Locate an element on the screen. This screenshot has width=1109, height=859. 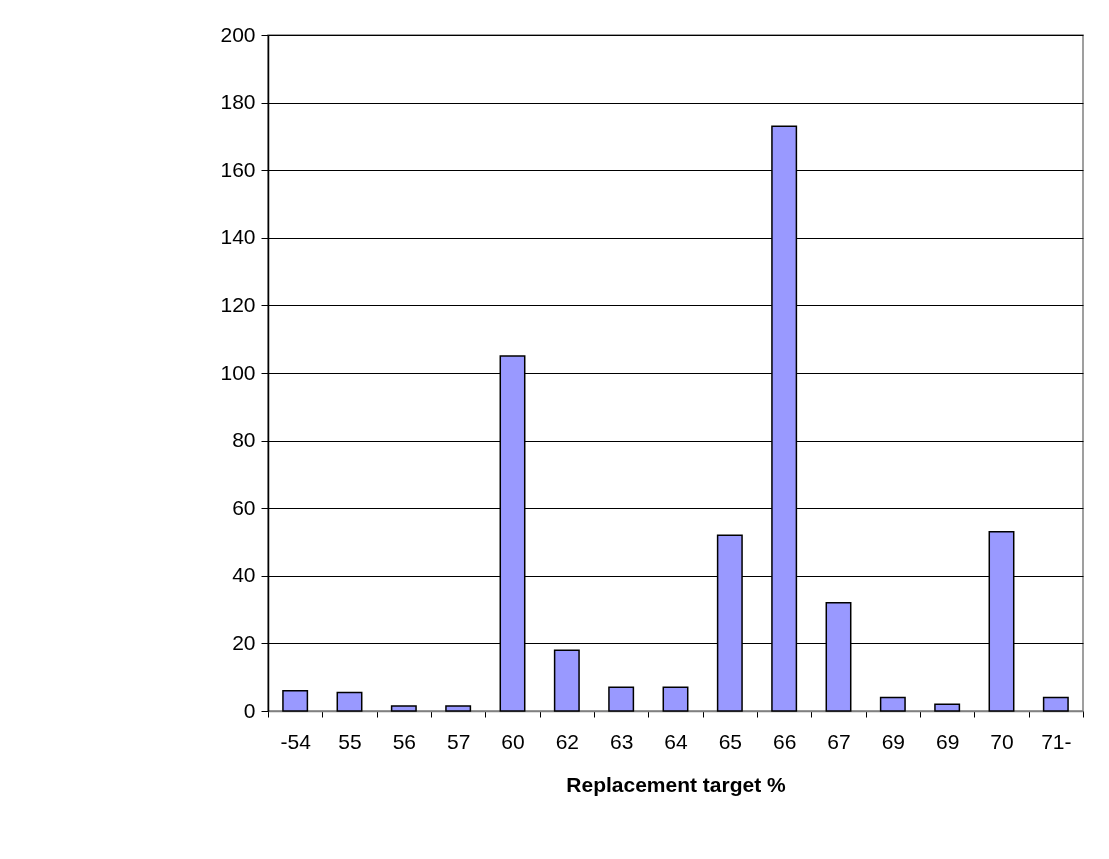
x-tick-label: 66 is located at coordinates (784, 741).